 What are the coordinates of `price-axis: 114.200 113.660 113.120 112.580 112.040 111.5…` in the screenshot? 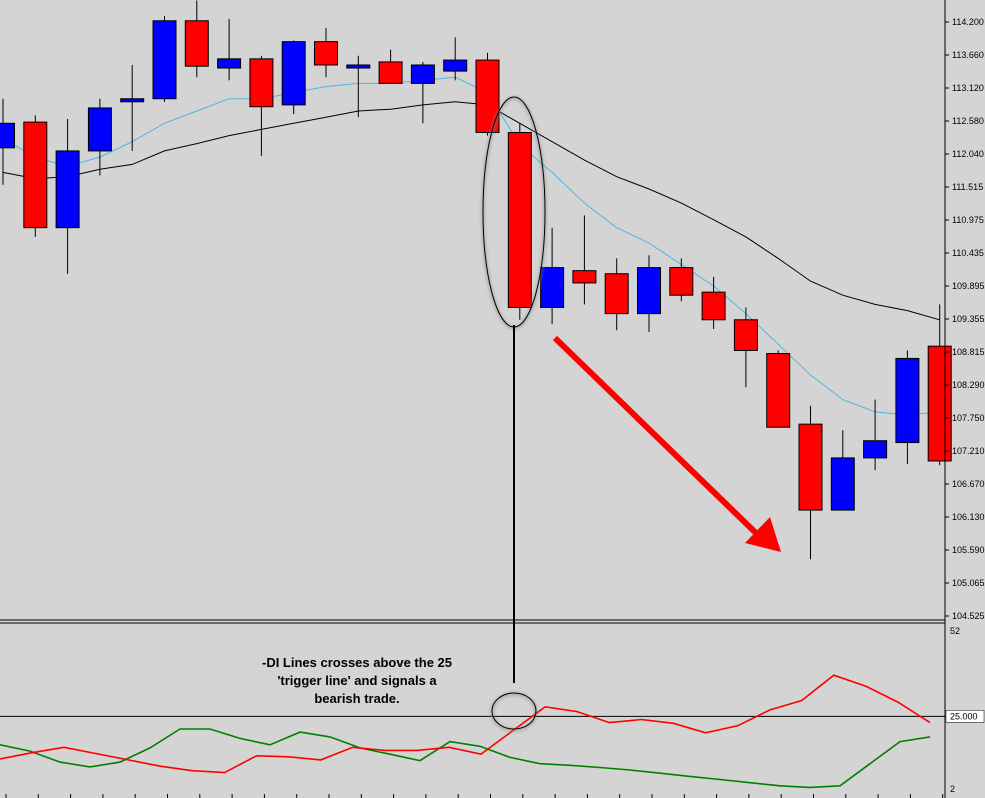 It's located at (965, 319).